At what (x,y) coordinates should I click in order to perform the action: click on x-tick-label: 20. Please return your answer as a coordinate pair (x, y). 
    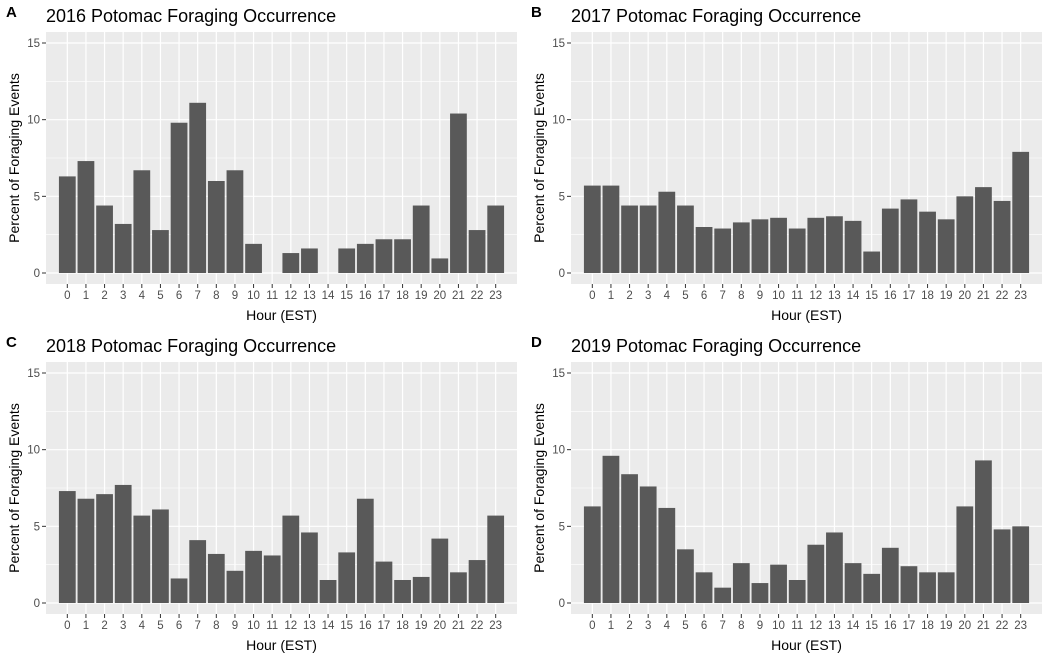
    Looking at the image, I should click on (439, 626).